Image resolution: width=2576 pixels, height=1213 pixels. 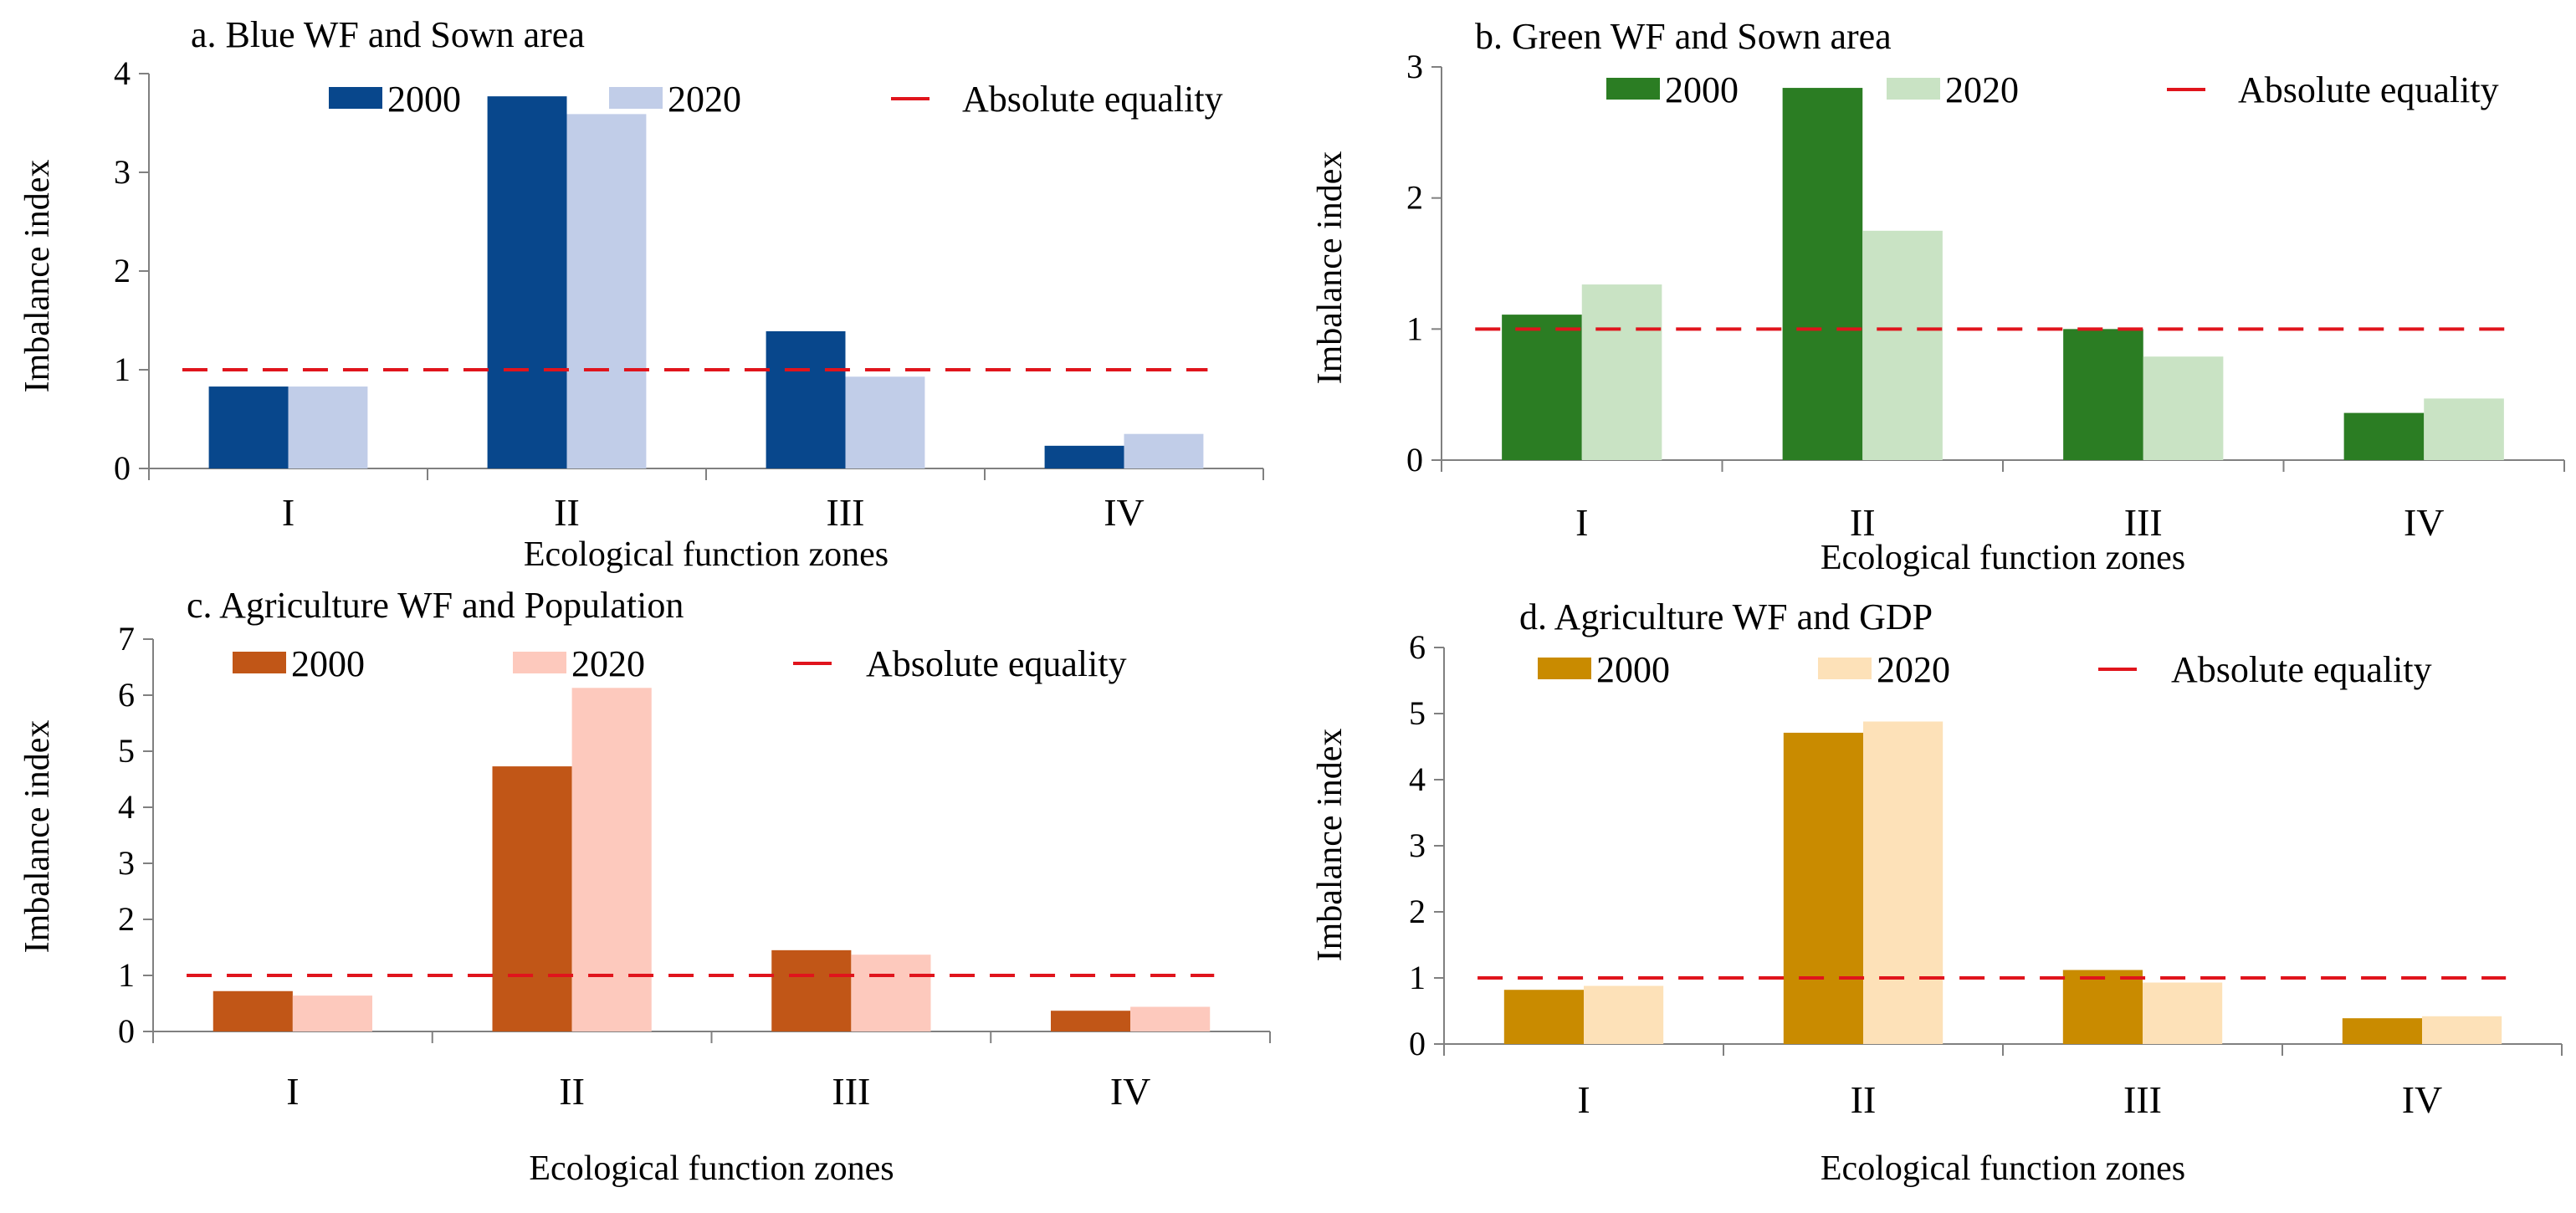 I want to click on y-tick-label: 7, so click(x=127, y=639).